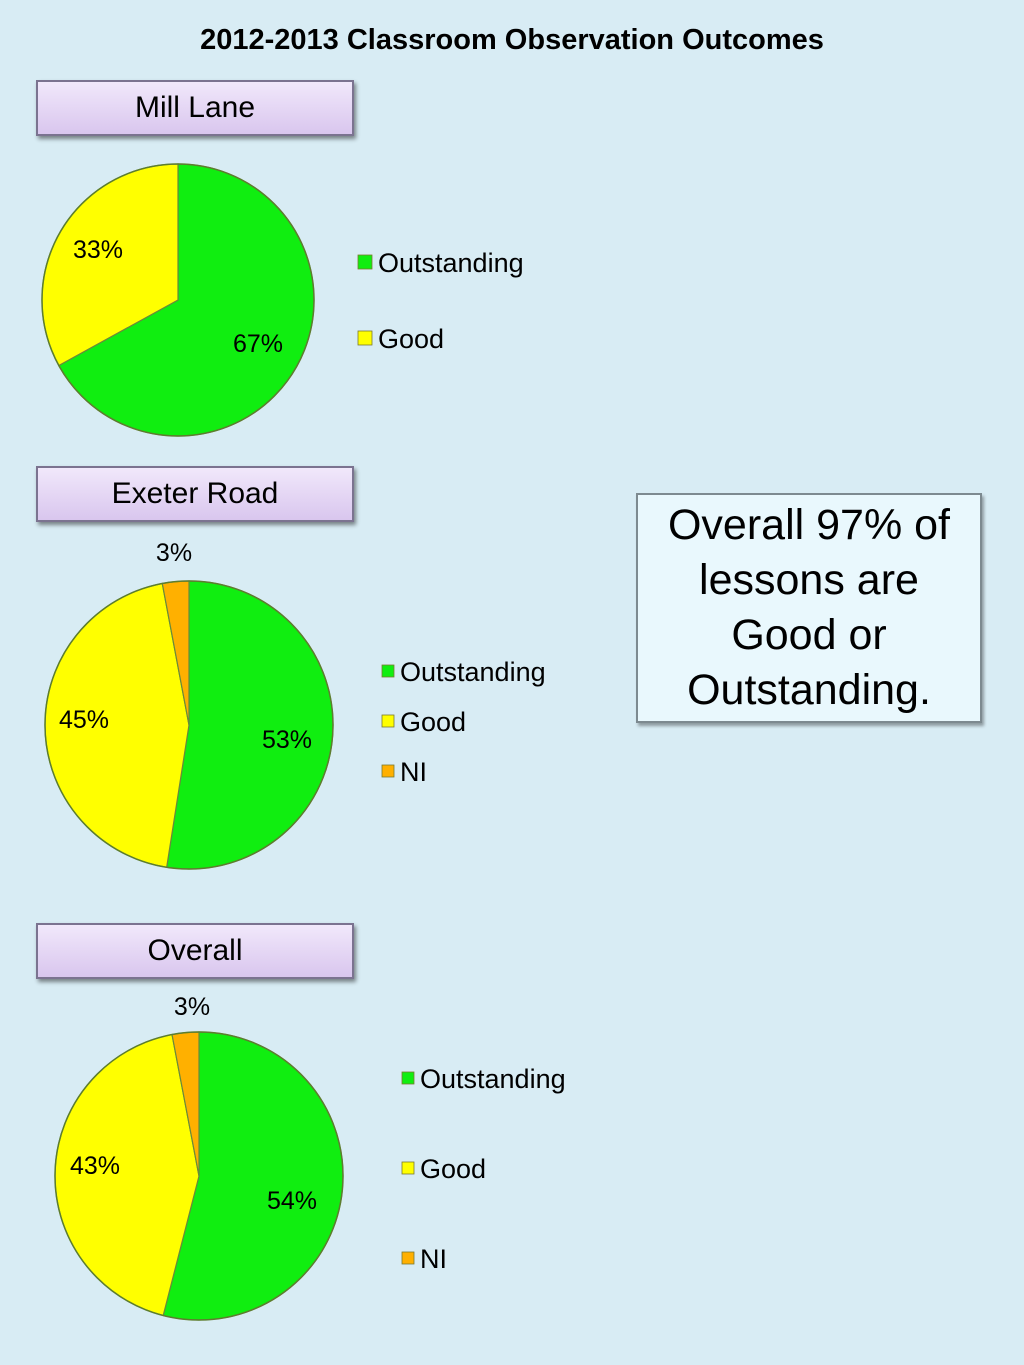 The width and height of the screenshot is (1024, 1365). What do you see at coordinates (250, 725) in the screenshot?
I see `pie-slice-outstanding` at bounding box center [250, 725].